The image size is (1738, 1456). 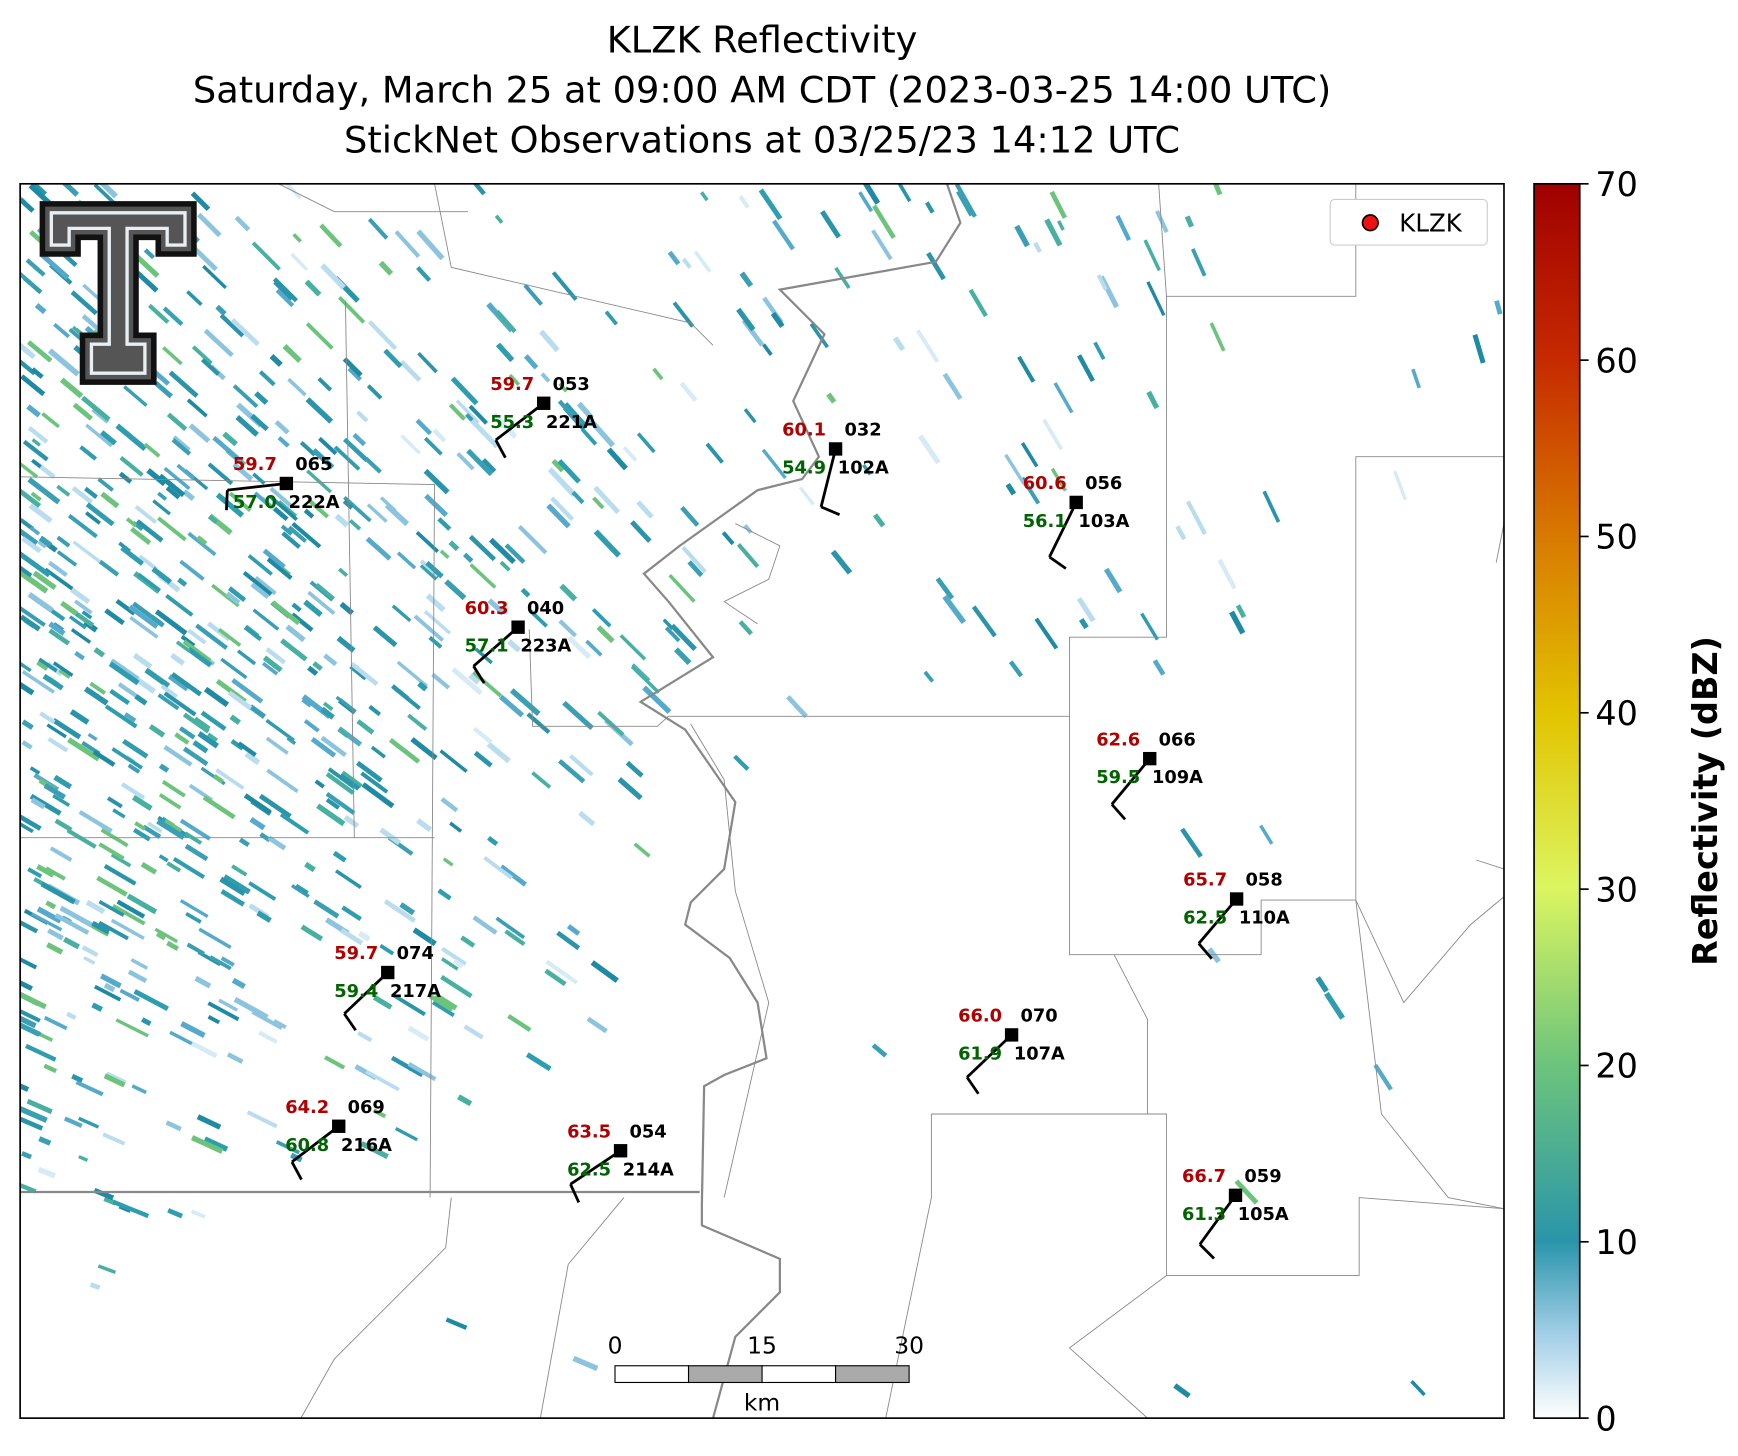 What do you see at coordinates (804, 430) in the screenshot?
I see `temperature: 60.1` at bounding box center [804, 430].